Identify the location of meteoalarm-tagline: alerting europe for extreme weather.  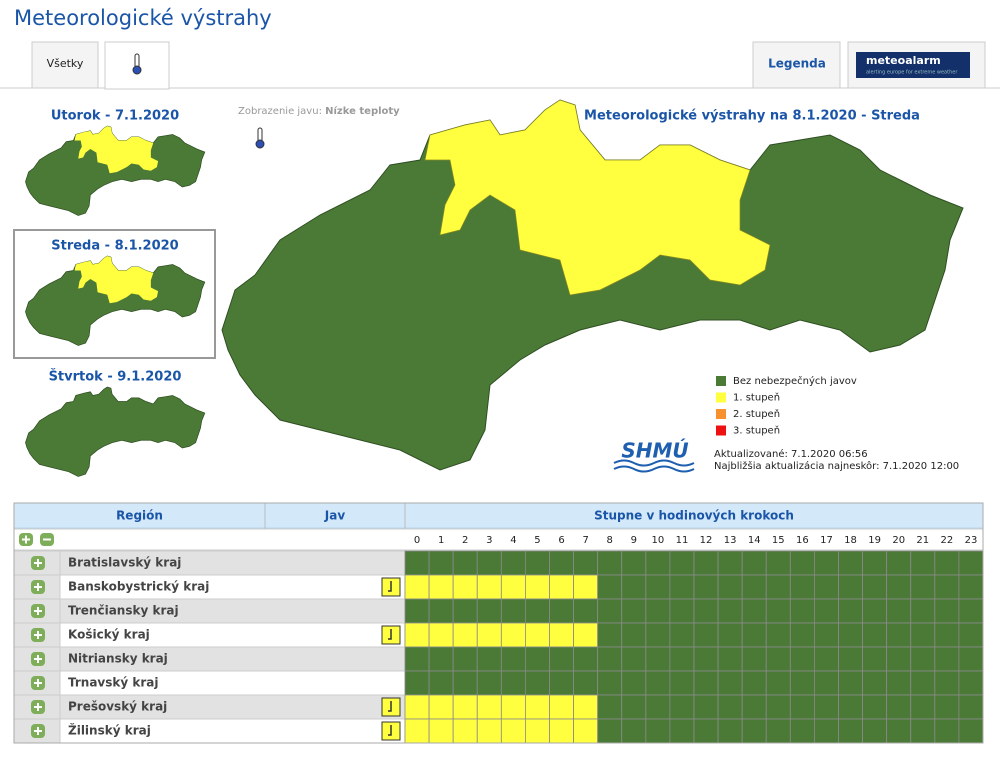
(912, 73).